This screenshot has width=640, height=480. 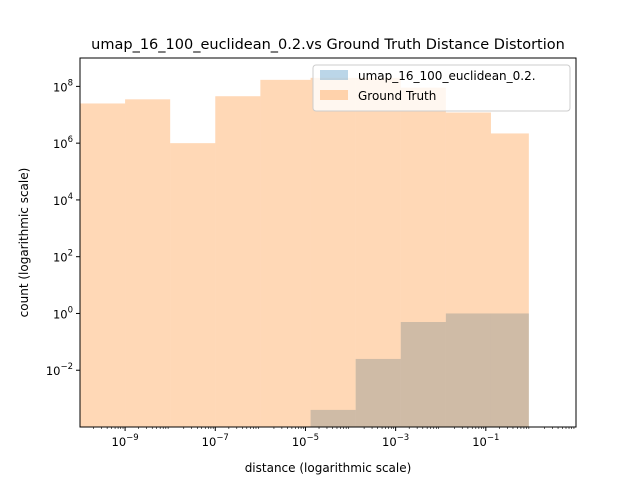 I want to click on y-tick-label: 10², so click(x=63, y=257).